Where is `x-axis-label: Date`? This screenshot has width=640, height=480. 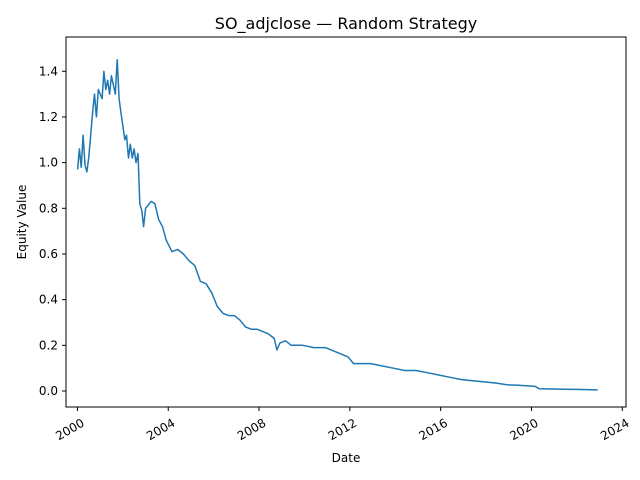
x-axis-label: Date is located at coordinates (346, 458).